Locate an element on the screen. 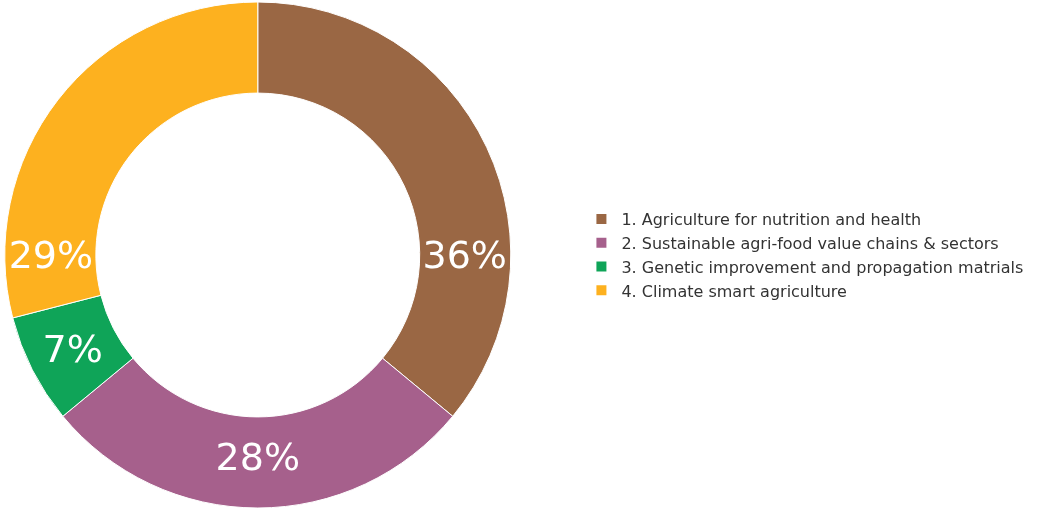  data-label: 36% is located at coordinates (464, 255).